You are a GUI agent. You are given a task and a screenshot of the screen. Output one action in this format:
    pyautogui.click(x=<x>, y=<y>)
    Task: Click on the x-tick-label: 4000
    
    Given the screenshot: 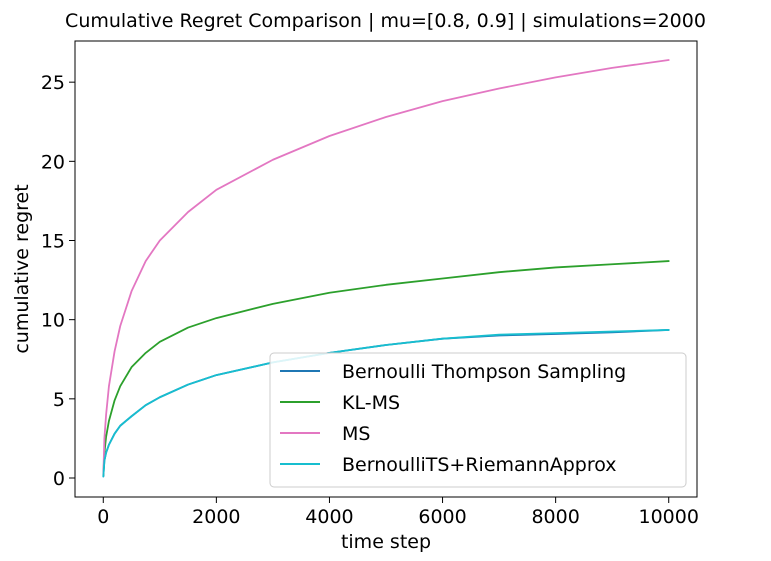 What is the action you would take?
    pyautogui.click(x=329, y=517)
    